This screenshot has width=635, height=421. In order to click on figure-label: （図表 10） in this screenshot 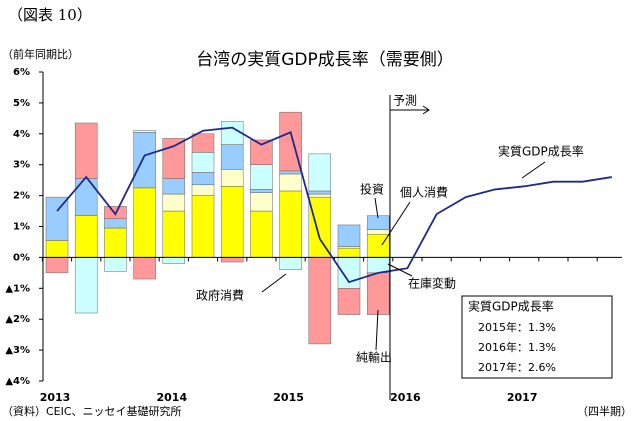, I will do `click(50, 15)`.